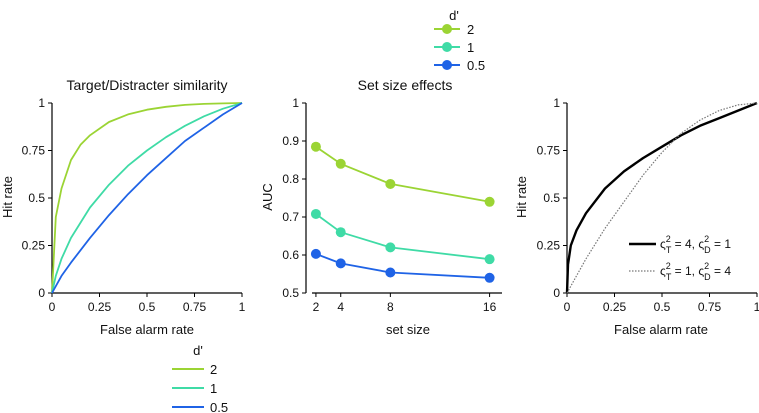 Image resolution: width=759 pixels, height=413 pixels. Describe the element at coordinates (147, 329) in the screenshot. I see `roc-xlabel: False alarm rate` at that location.